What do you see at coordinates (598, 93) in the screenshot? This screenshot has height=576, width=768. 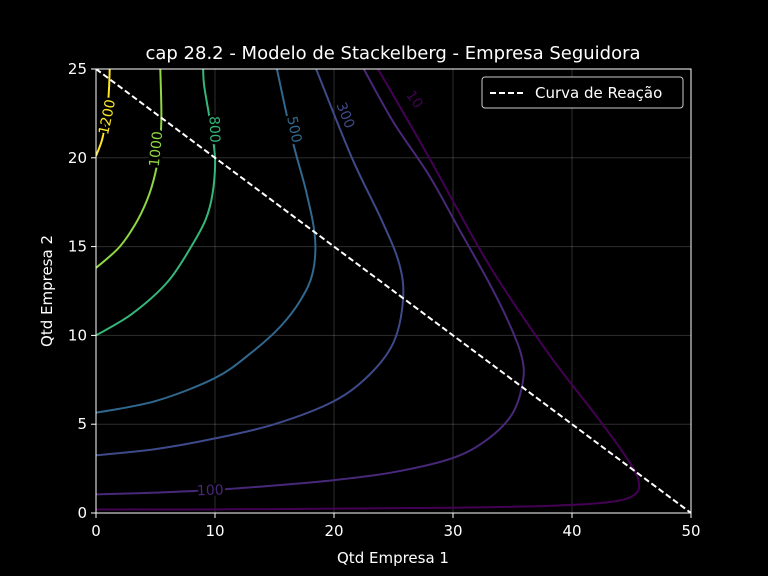 I see `legend-entry-label: Curva de Reação` at bounding box center [598, 93].